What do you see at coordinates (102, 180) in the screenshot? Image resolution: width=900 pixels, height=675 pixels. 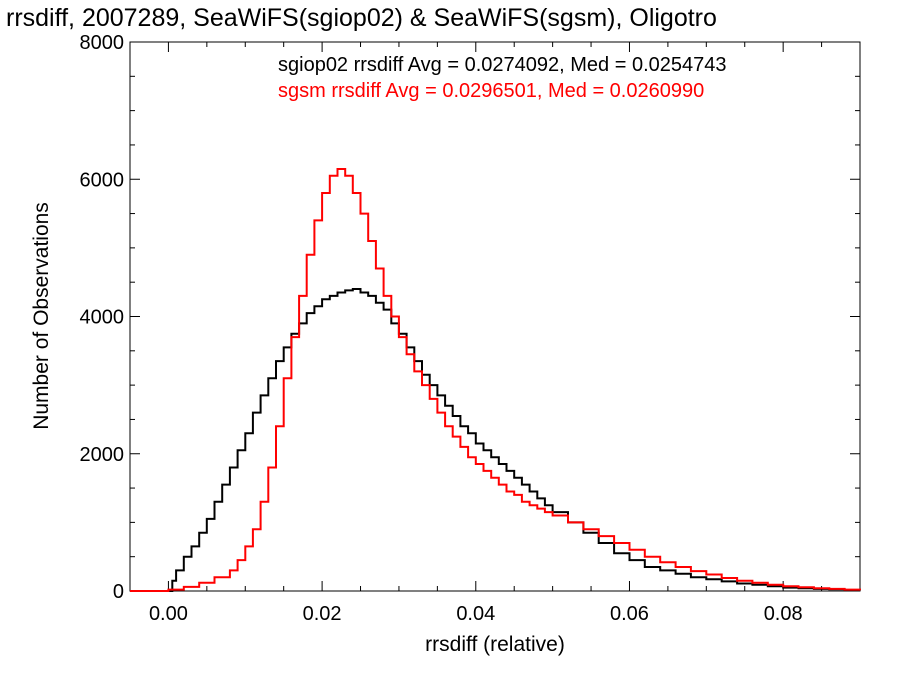 I see `y-tick-label: 6000` at bounding box center [102, 180].